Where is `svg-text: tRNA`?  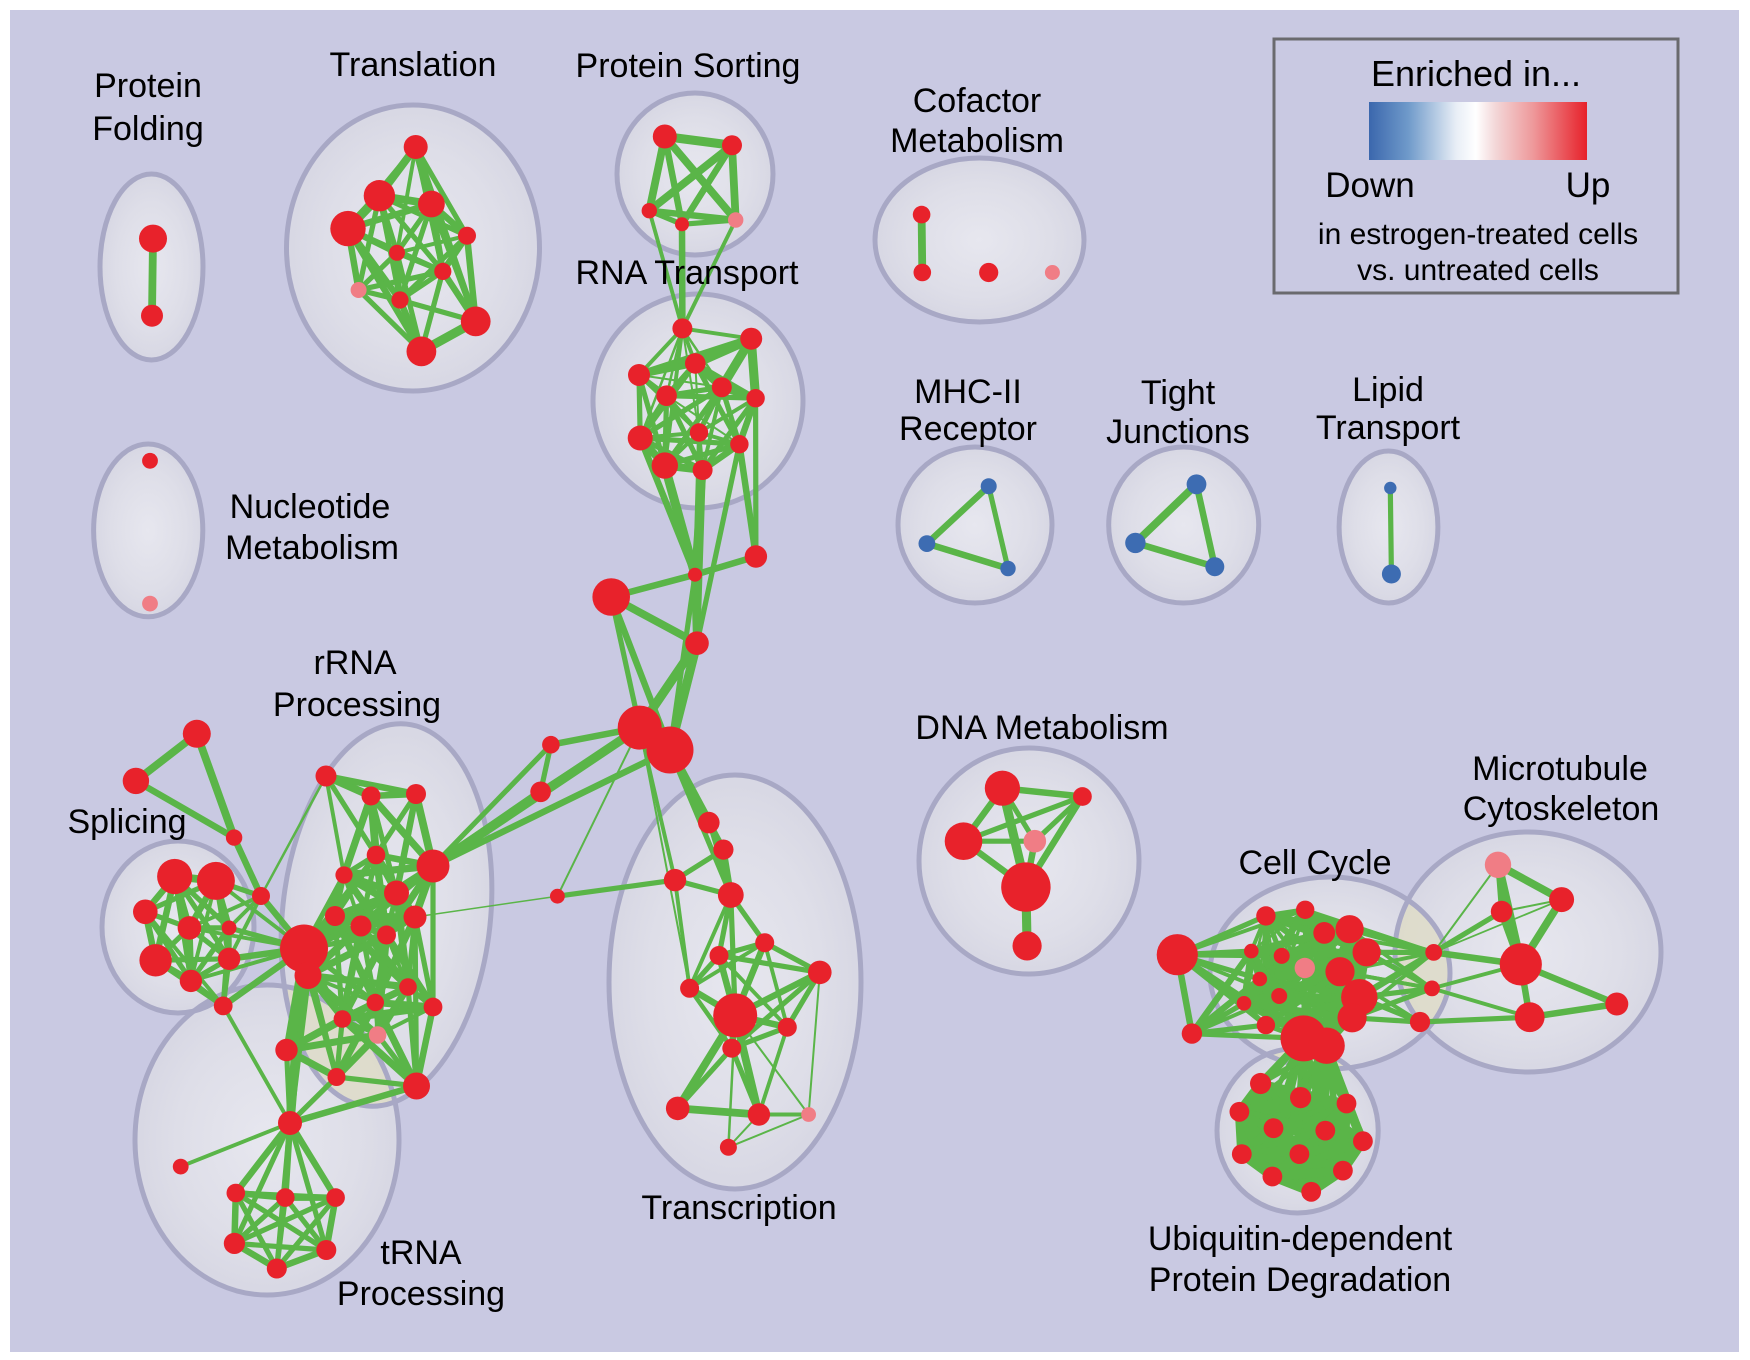 svg-text: tRNA is located at coordinates (421, 1253).